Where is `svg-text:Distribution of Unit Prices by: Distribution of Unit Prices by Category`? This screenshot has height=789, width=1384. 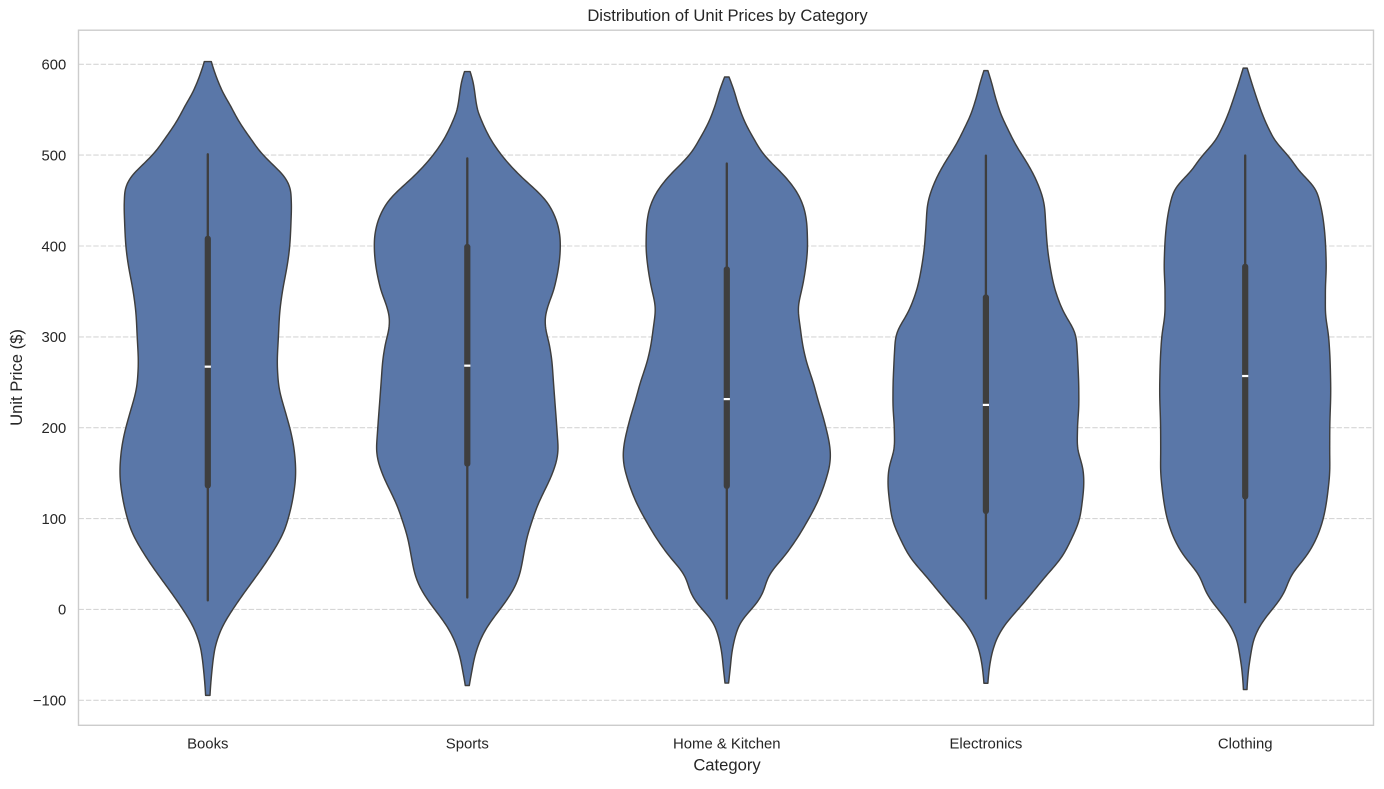
svg-text:Distribution of Unit Prices by: Distribution of Unit Prices by Category is located at coordinates (727, 15).